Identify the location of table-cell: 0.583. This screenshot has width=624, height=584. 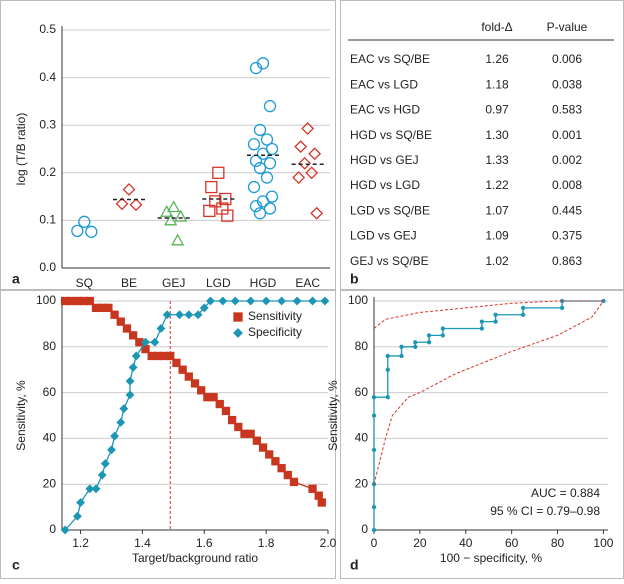
(567, 110).